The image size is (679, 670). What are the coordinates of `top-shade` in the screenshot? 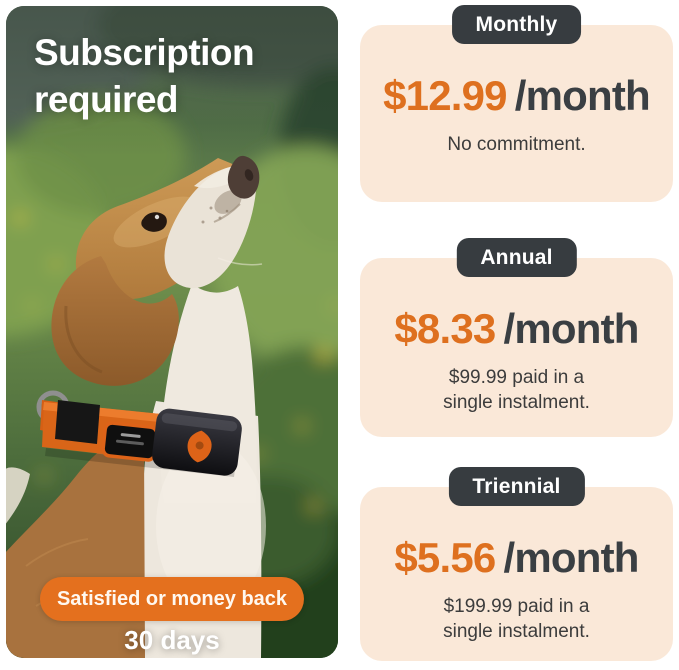 It's located at (172, 81).